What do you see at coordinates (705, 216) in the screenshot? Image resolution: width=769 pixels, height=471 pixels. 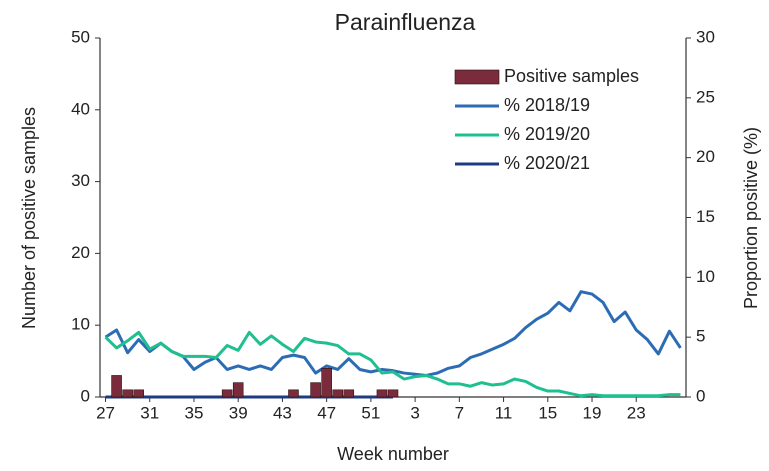 I see `y2-tick-label: 15` at bounding box center [705, 216].